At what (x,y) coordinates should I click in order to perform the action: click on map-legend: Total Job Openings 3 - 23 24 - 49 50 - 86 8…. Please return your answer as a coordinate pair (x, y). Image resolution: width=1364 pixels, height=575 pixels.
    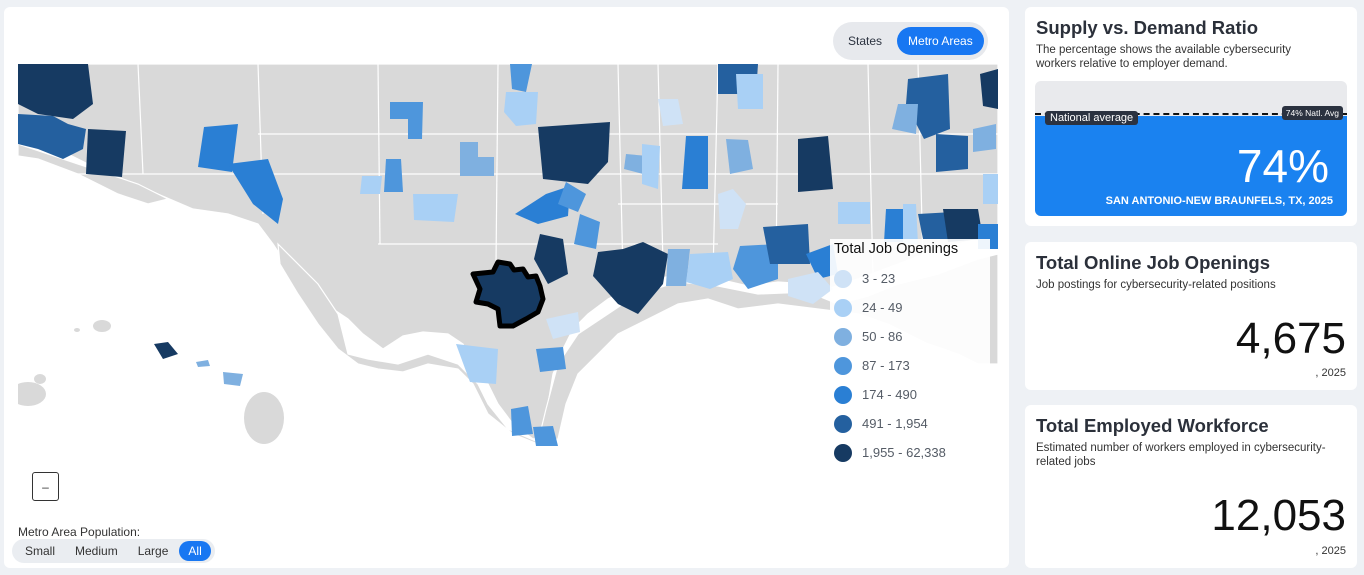
    Looking at the image, I should click on (910, 355).